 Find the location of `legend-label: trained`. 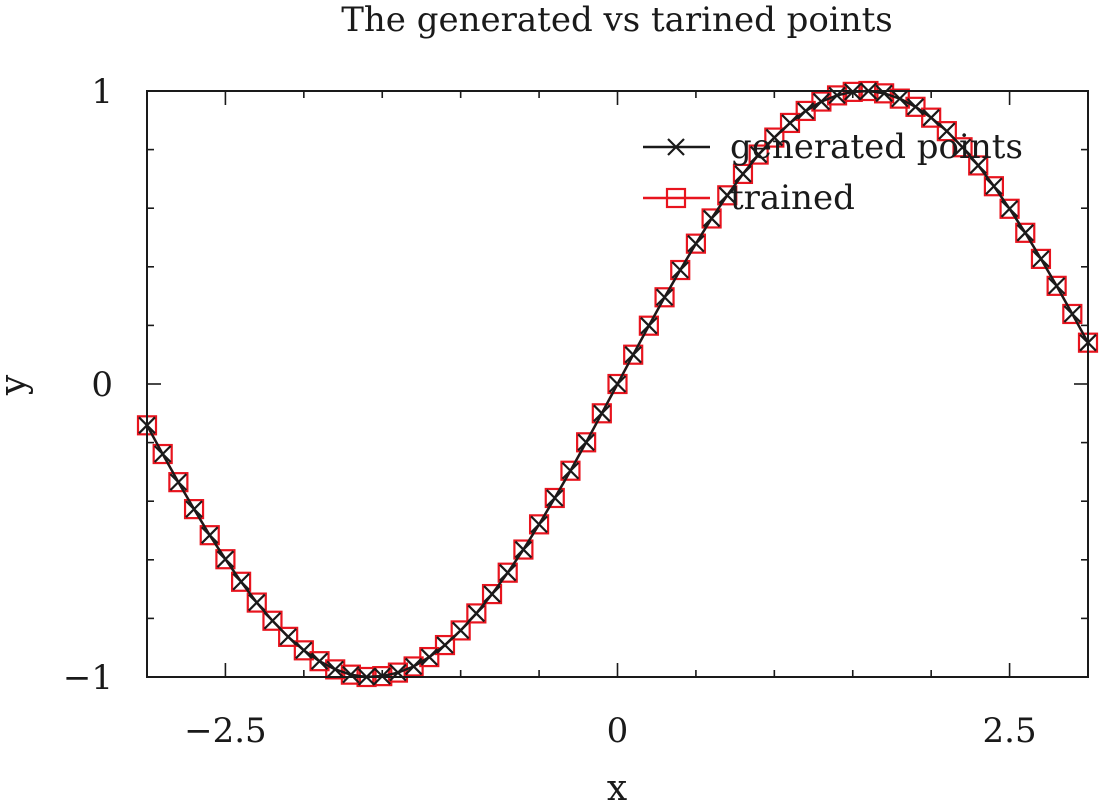

legend-label: trained is located at coordinates (792, 198).